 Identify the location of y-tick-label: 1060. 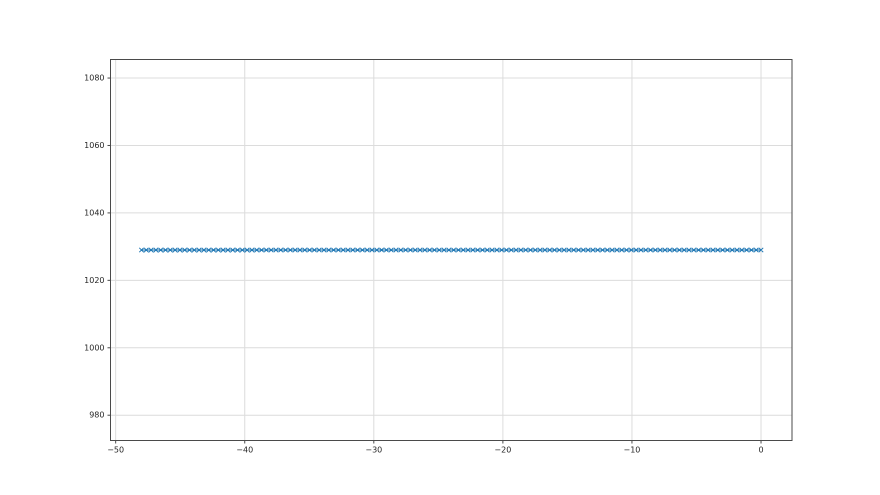
(94, 145).